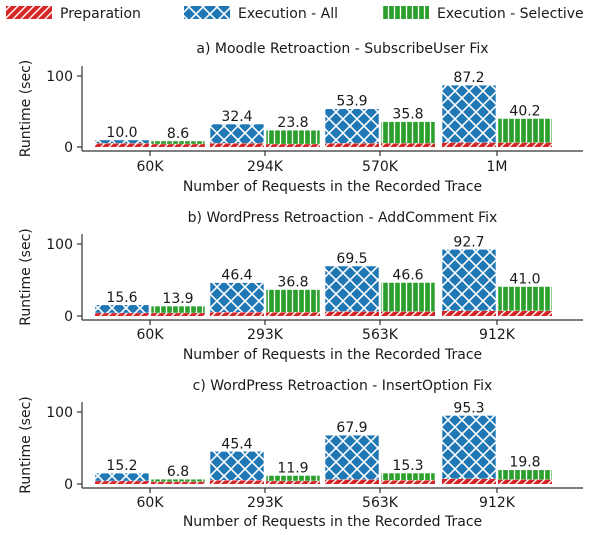 The width and height of the screenshot is (609, 535). What do you see at coordinates (407, 275) in the screenshot?
I see `bar-value-label: 46.6` at bounding box center [407, 275].